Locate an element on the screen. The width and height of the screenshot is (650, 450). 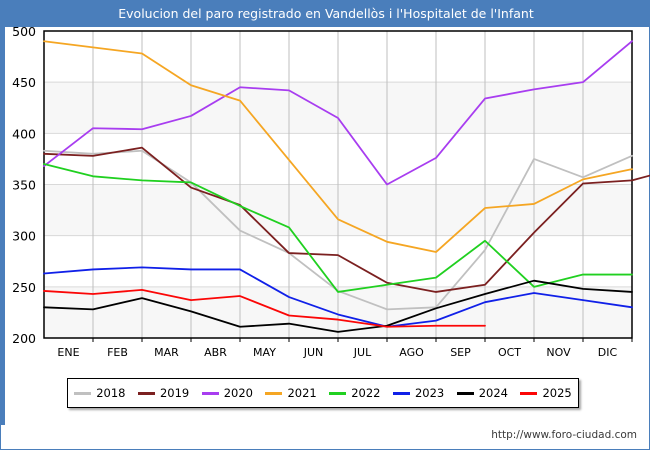
series-line-2023 is located at coordinates (338, 297).